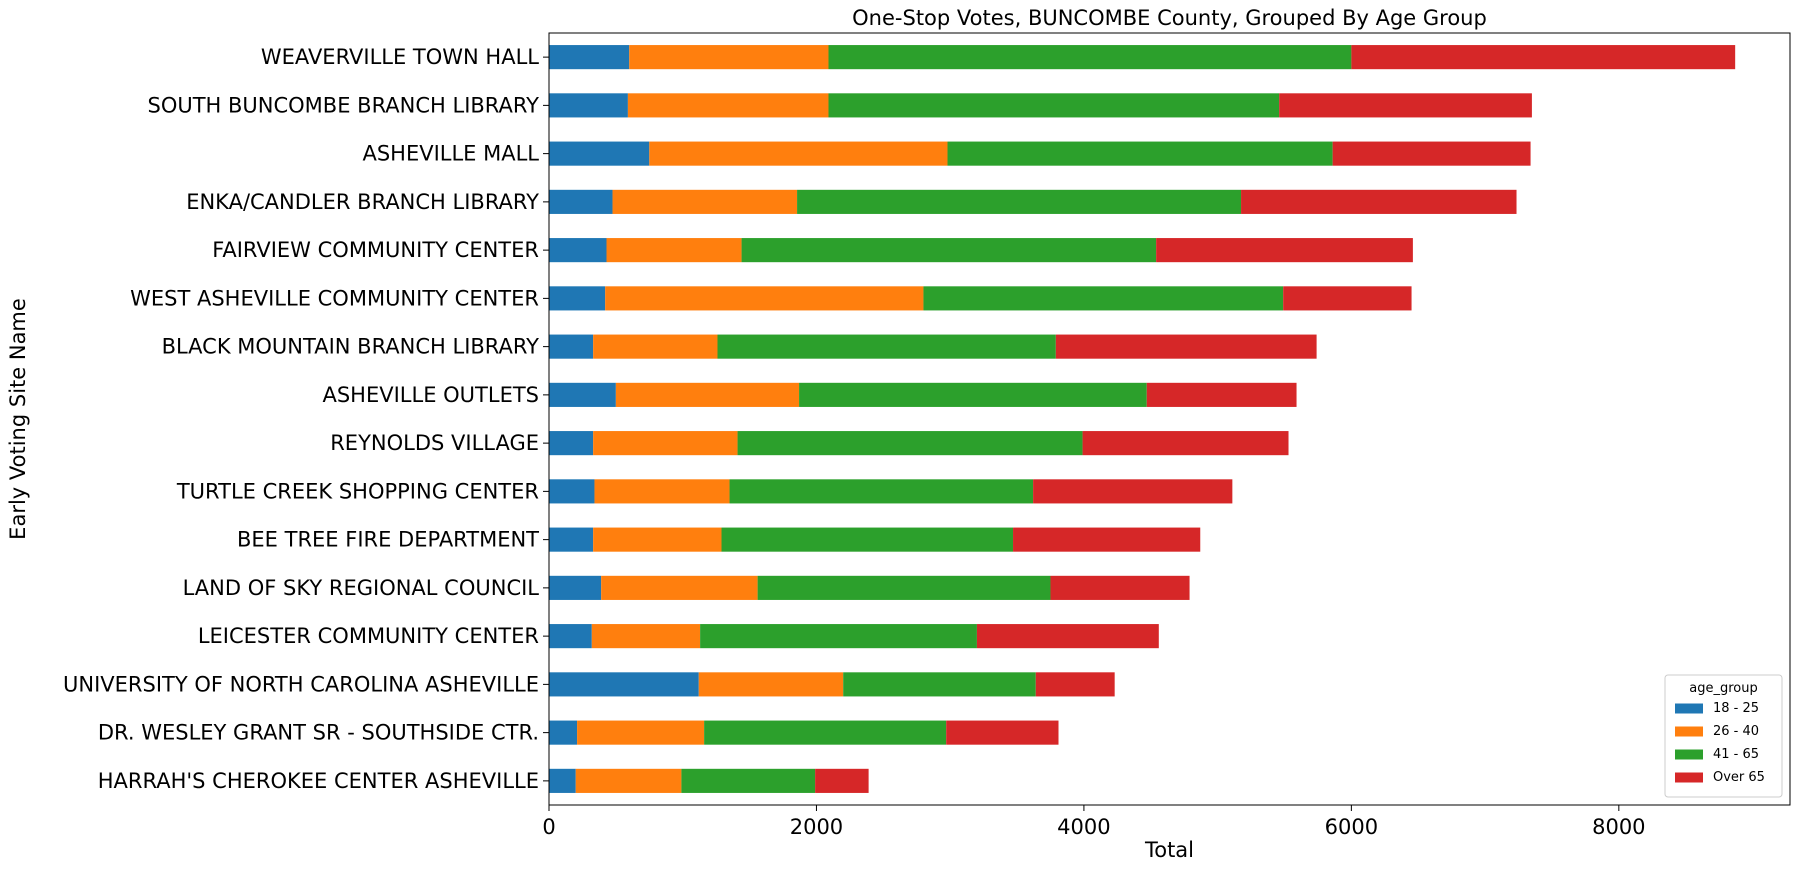  I want to click on y-tick-label: ASHEVILLE MALL, so click(450, 154).